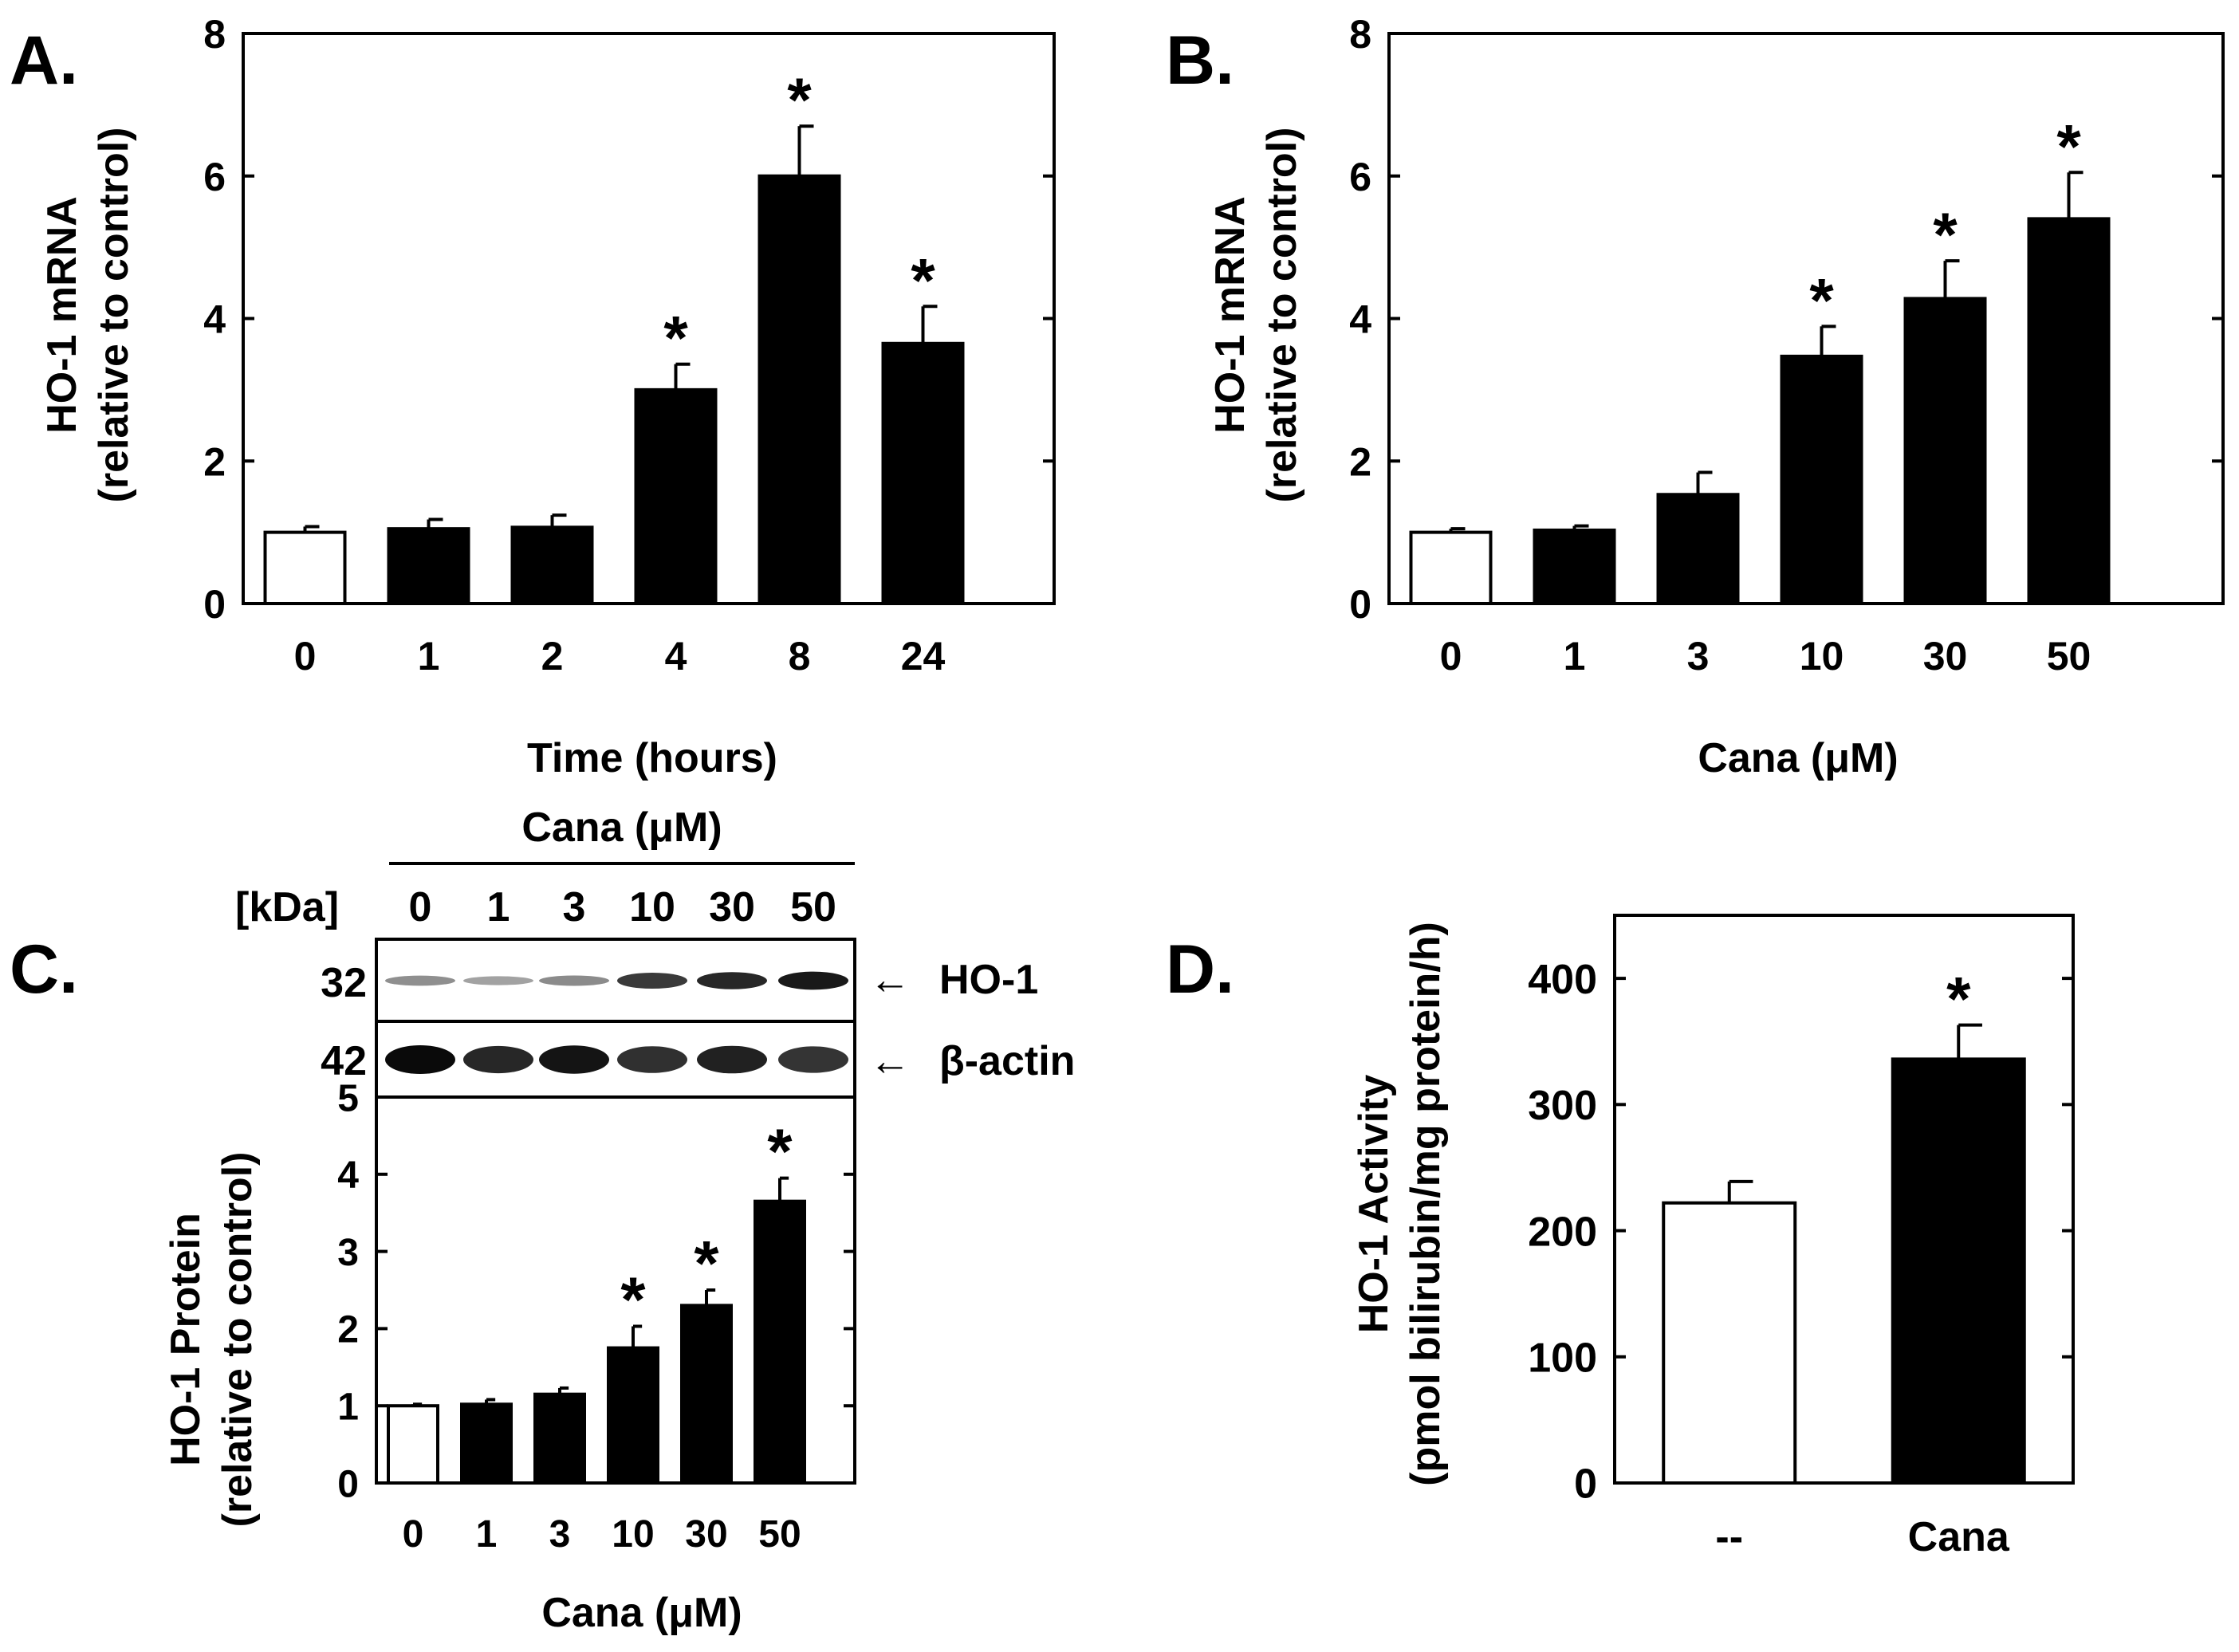 The width and height of the screenshot is (2239, 1652). Describe the element at coordinates (1007, 1061) in the screenshot. I see `blot-row-protein: β-actin` at that location.